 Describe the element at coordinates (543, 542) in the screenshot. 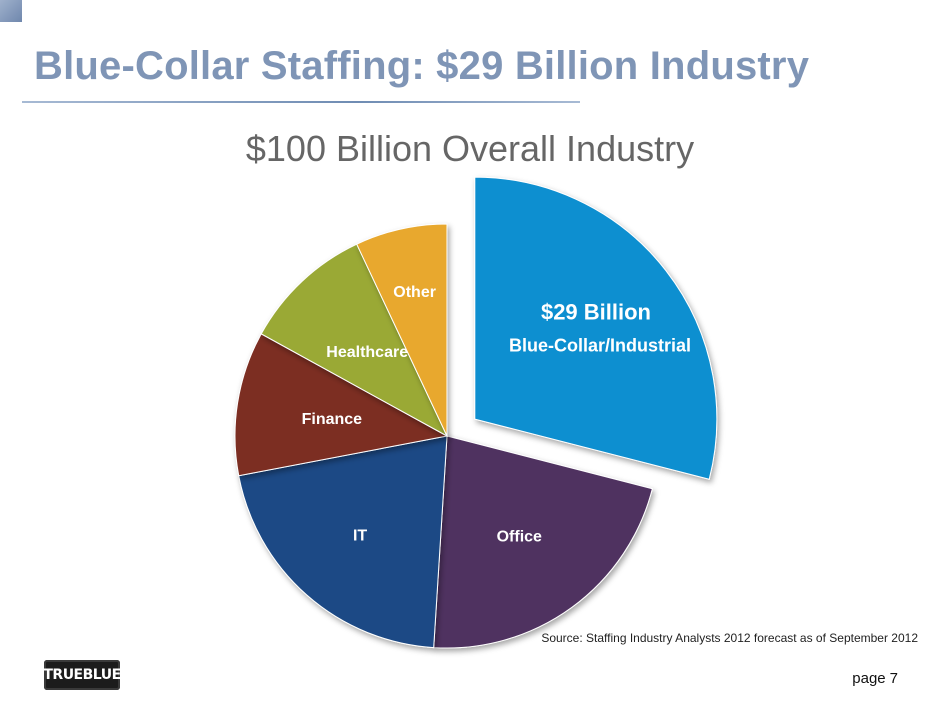

I see `pie-slice-office` at that location.